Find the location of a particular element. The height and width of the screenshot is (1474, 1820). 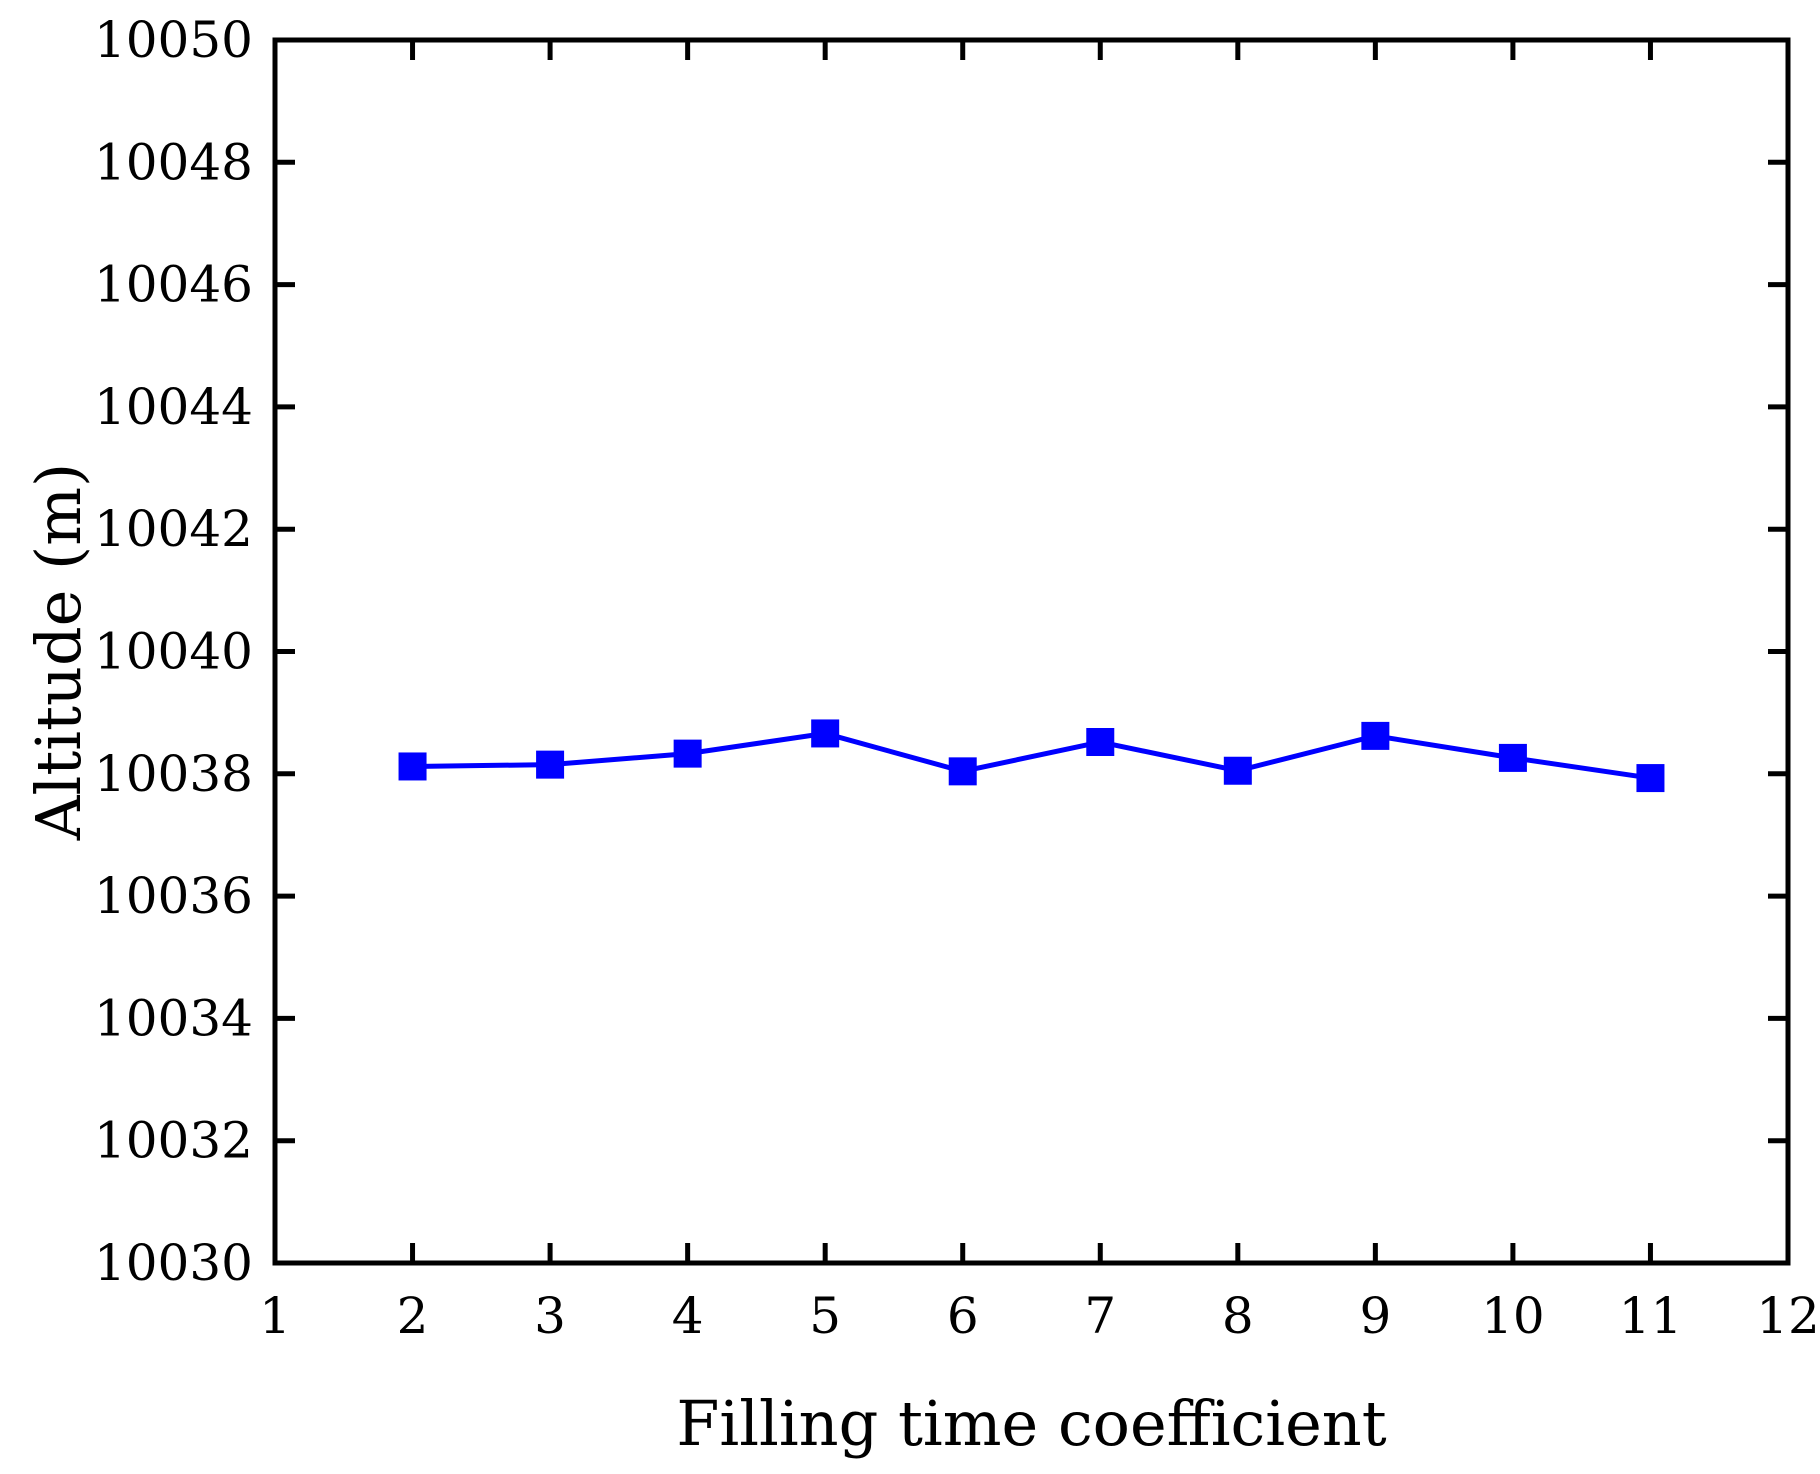

x-tick-label: 2 is located at coordinates (413, 1316).